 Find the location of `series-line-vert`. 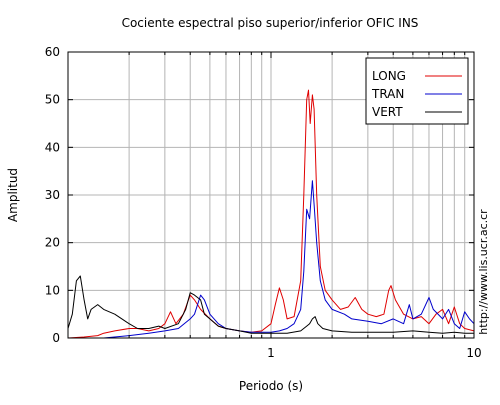

series-line-vert is located at coordinates (270, 304).